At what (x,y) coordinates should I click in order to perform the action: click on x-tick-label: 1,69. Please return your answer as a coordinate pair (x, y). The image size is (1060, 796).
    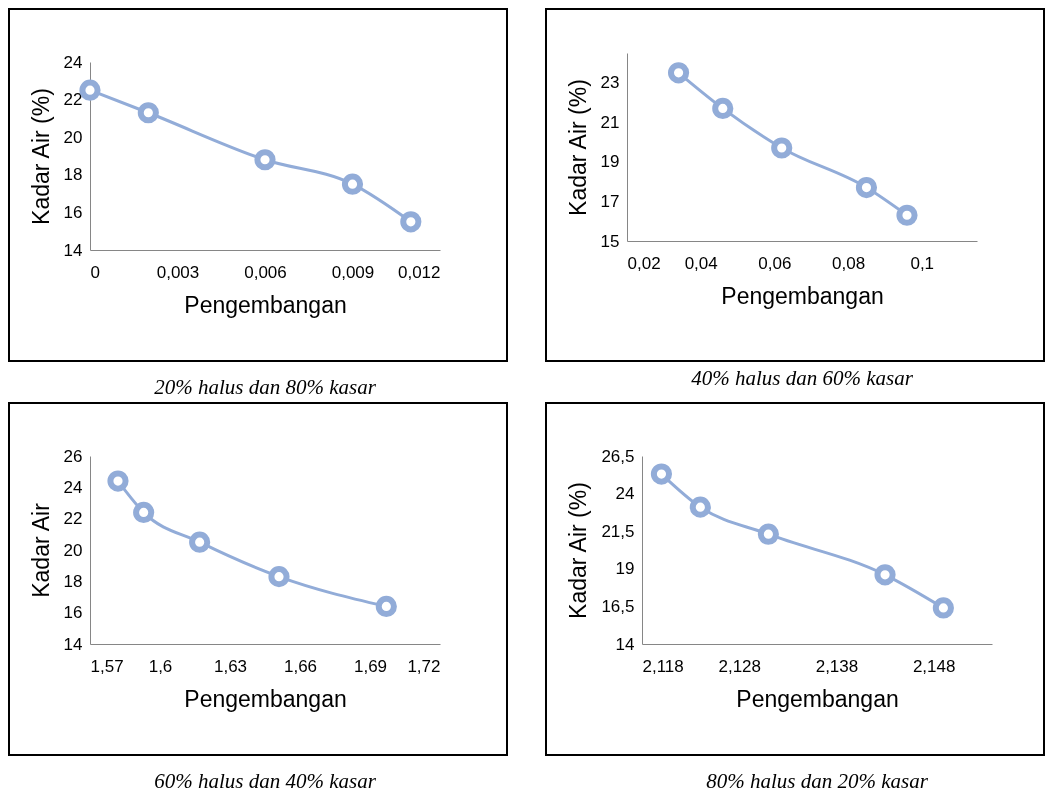
    Looking at the image, I should click on (370, 666).